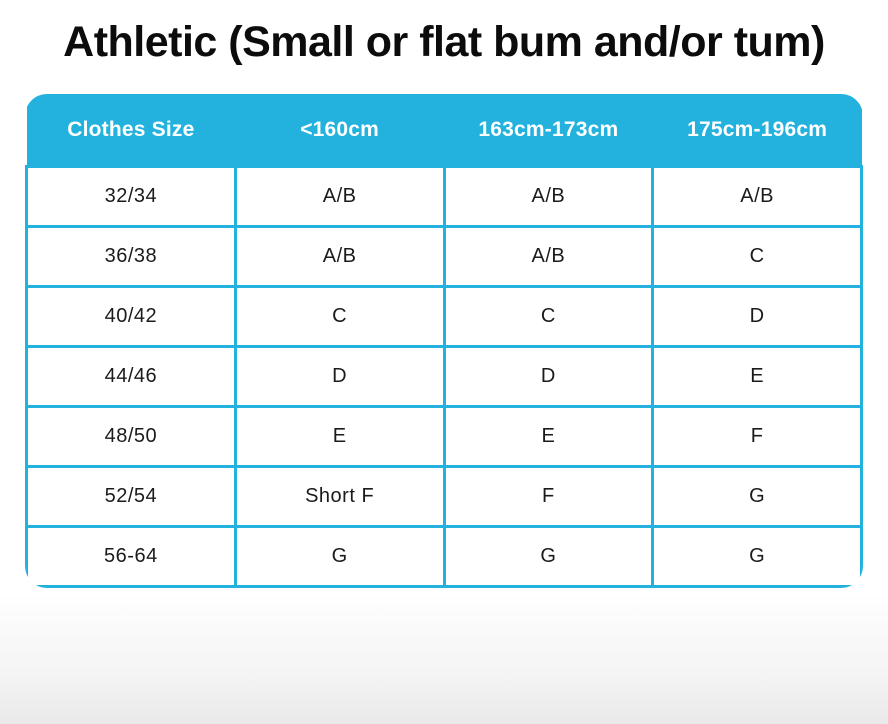 The image size is (888, 724). What do you see at coordinates (444, 42) in the screenshot?
I see `page-title: Athletic (Small or flat bum and/or tum)` at bounding box center [444, 42].